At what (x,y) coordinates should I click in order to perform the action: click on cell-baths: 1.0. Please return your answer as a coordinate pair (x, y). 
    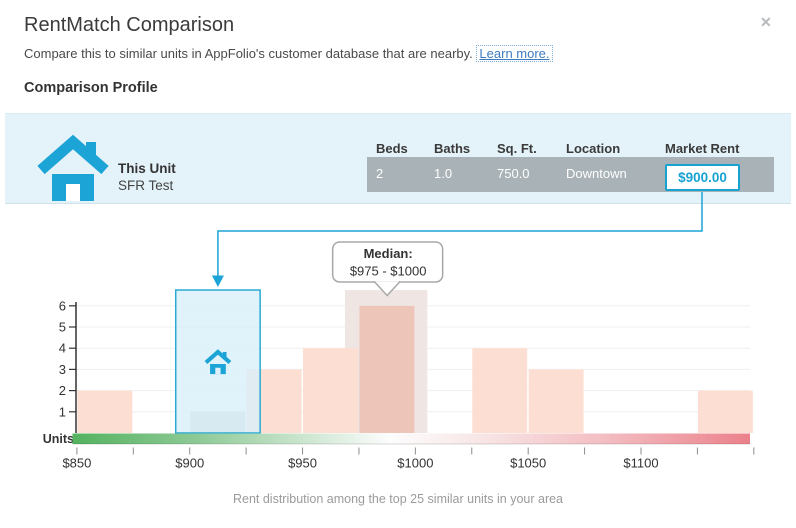
    Looking at the image, I should click on (443, 173).